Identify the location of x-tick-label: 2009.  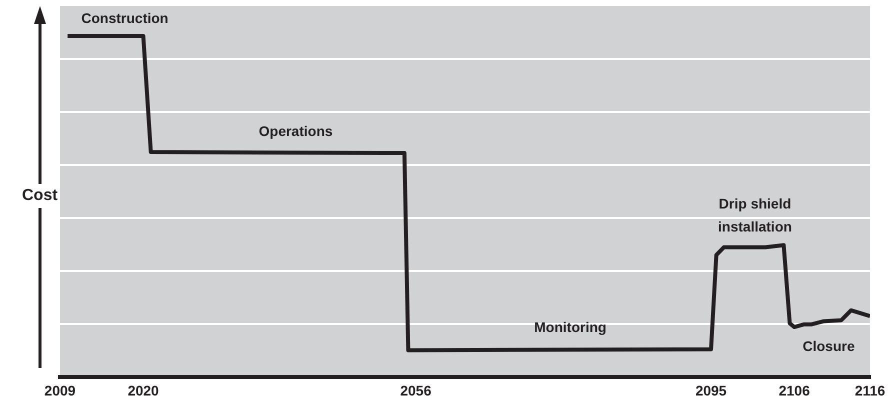
(60, 390).